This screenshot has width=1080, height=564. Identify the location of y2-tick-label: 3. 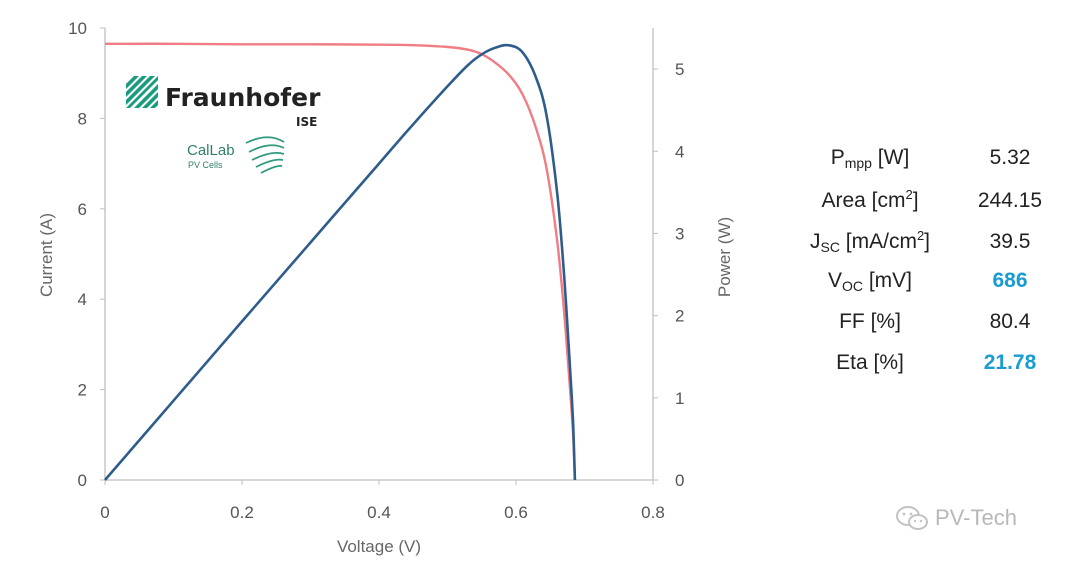
(679, 233).